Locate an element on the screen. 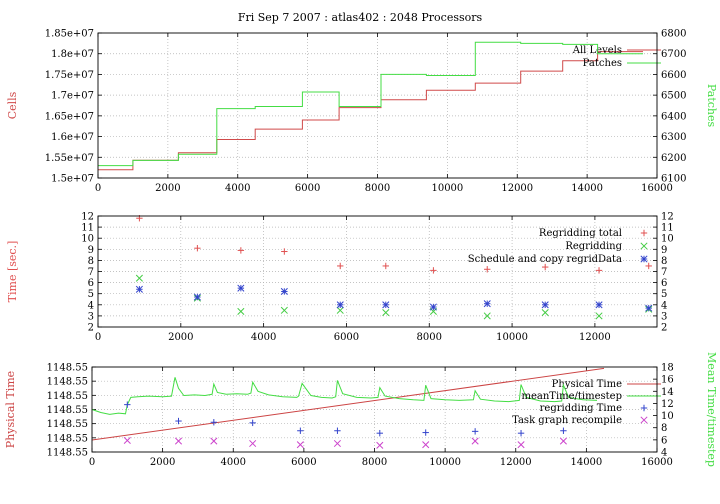 The width and height of the screenshot is (720, 504). legend-label: Task graph recompile is located at coordinates (567, 420).